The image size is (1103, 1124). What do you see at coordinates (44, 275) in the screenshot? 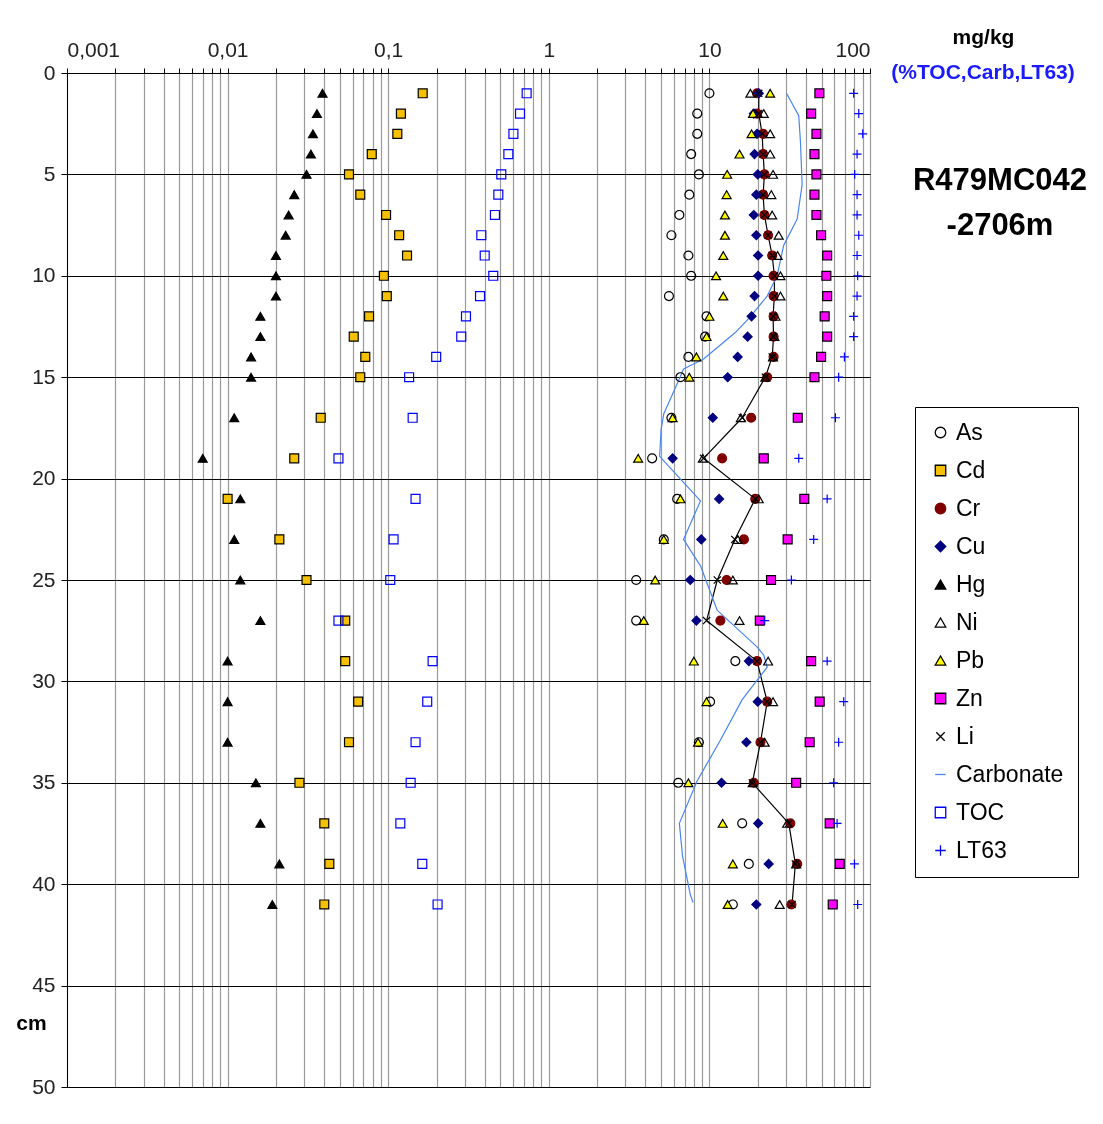
I see `y-tick-label: 10` at bounding box center [44, 275].